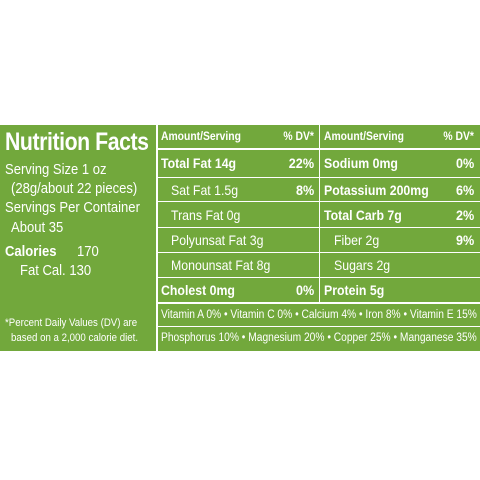 This screenshot has width=480, height=480. Describe the element at coordinates (364, 137) in the screenshot. I see `header-amount-right: Amount/Serving` at that location.